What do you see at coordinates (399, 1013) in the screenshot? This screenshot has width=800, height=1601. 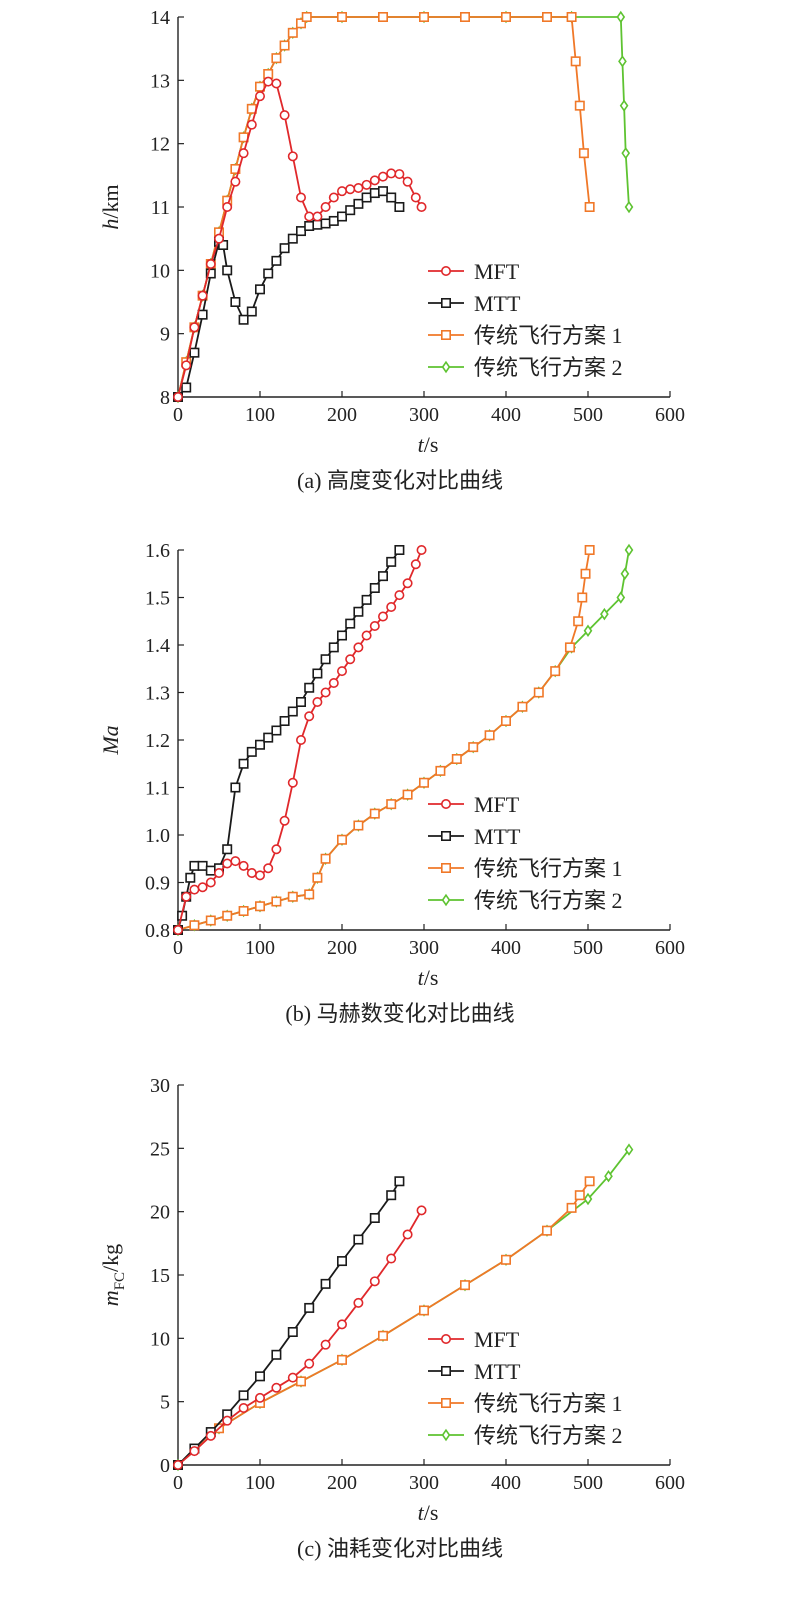 I see `chart-caption: (b) 马赫数变化对比曲线` at bounding box center [399, 1013].